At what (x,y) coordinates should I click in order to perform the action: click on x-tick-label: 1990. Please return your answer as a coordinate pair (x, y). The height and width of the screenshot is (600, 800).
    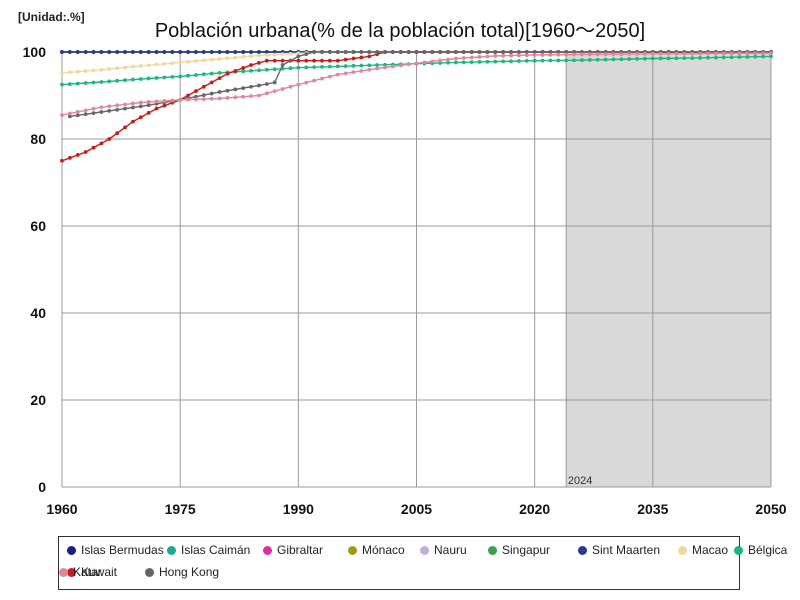
    Looking at the image, I should click on (298, 509).